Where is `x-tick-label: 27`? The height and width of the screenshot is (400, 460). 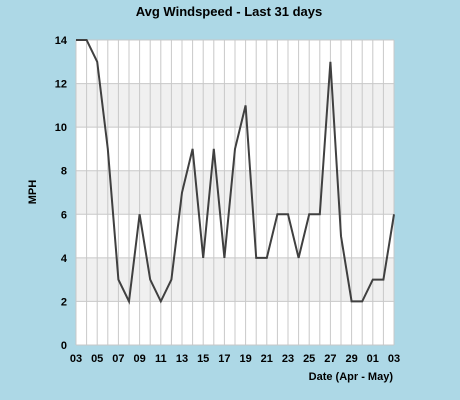
x-tick-label: 27 is located at coordinates (330, 359).